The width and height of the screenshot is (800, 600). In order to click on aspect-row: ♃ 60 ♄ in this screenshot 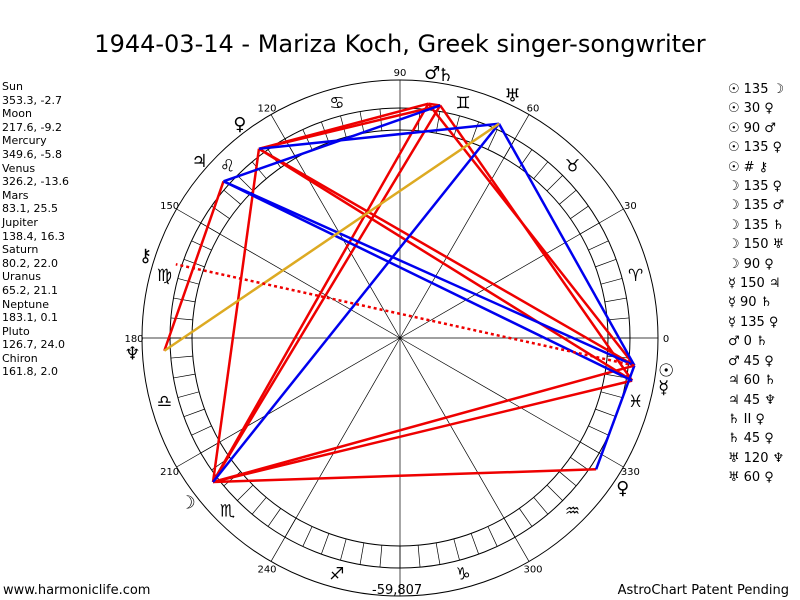, I will do `click(758, 380)`.